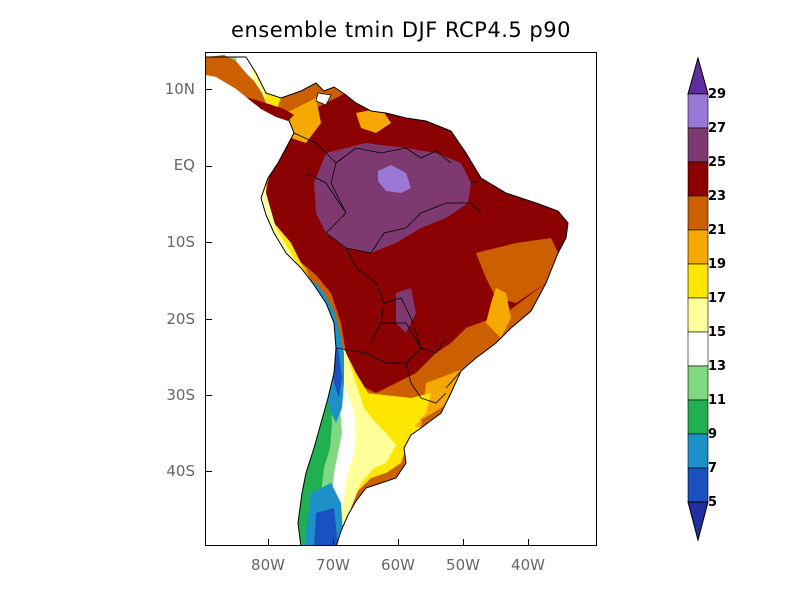  Describe the element at coordinates (180, 395) in the screenshot. I see `lat-label-30s: 30S` at that location.